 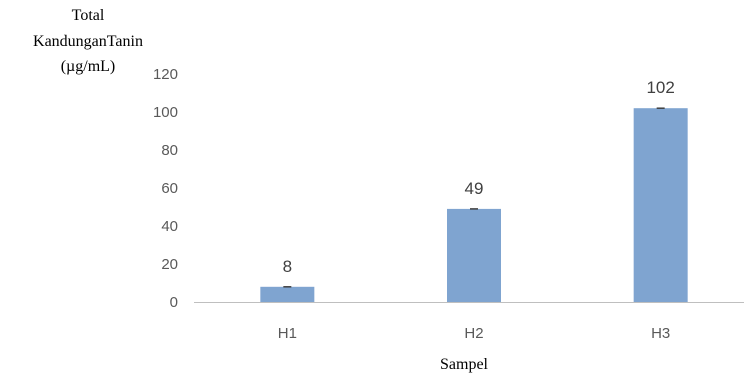 I want to click on x-tick-label: H2, so click(x=473, y=333).